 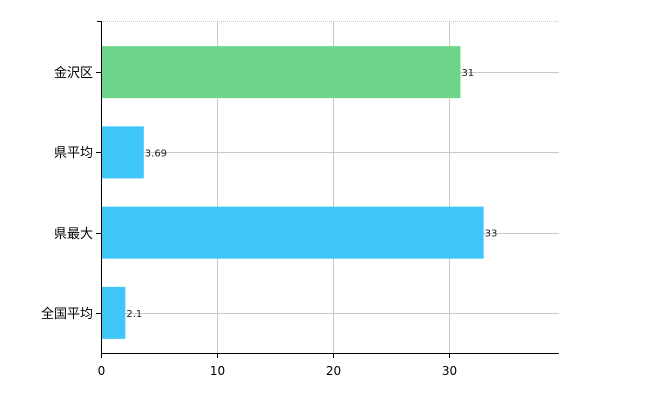 I want to click on data-label: 2.1, so click(x=134, y=314).